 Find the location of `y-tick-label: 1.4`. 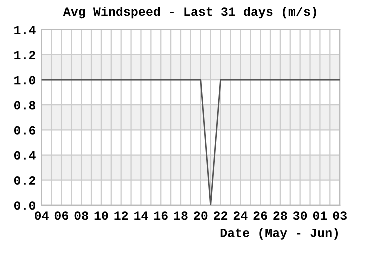

y-tick-label: 1.4 is located at coordinates (25, 30).